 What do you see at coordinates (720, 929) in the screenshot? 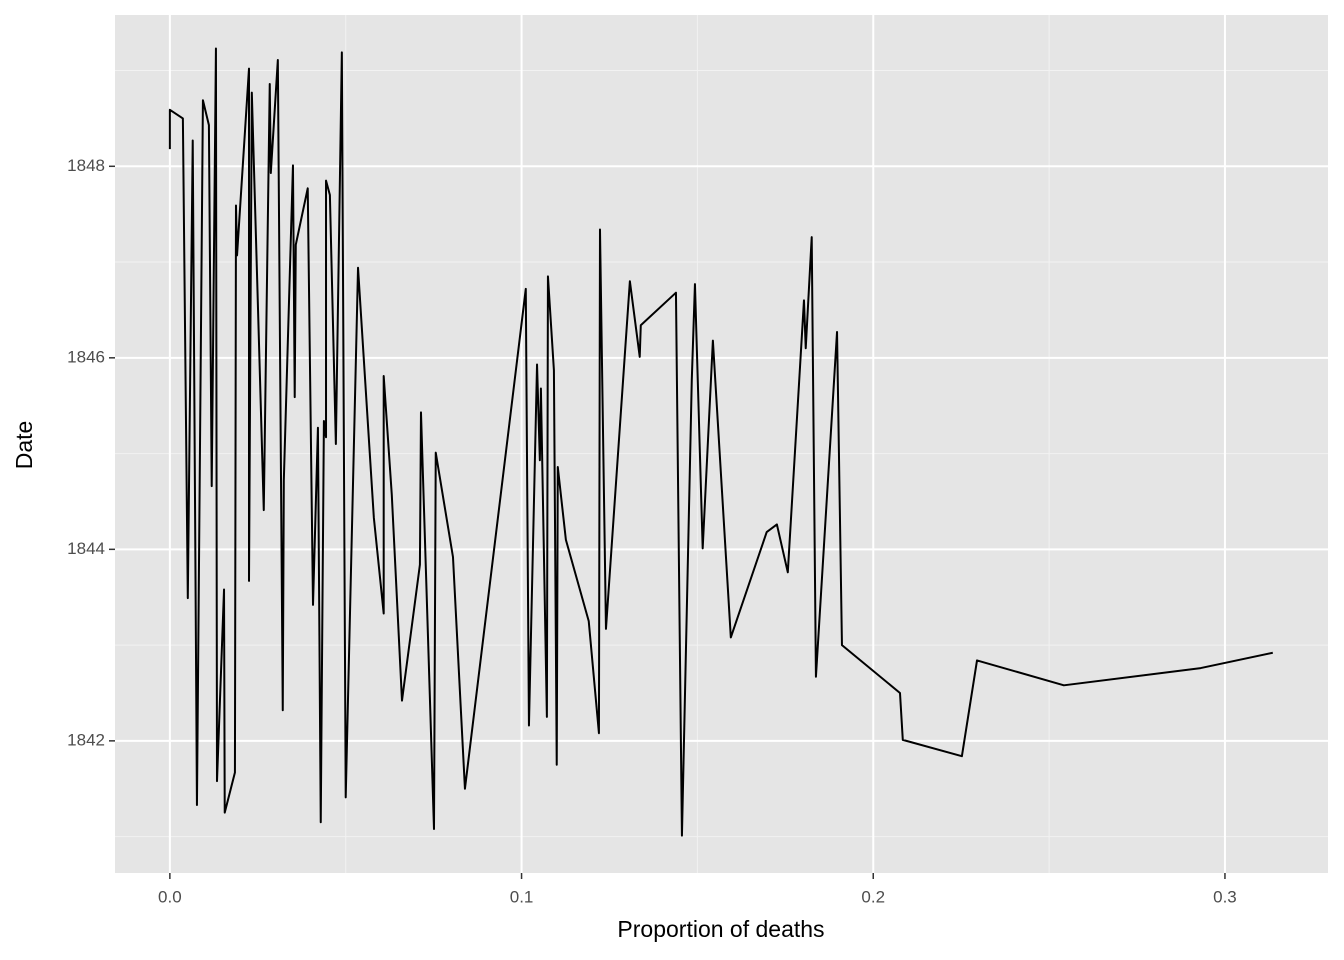
I see `x-axis-title: Proportion of deaths` at bounding box center [720, 929].